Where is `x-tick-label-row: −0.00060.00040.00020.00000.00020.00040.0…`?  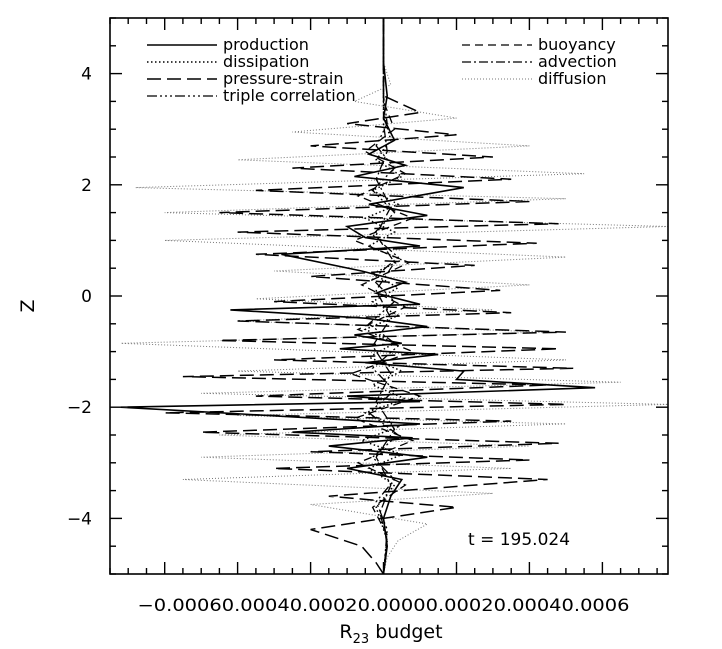
x-tick-label-row: −0.00060.00040.00020.00000.00020.00040.0… is located at coordinates (384, 606).